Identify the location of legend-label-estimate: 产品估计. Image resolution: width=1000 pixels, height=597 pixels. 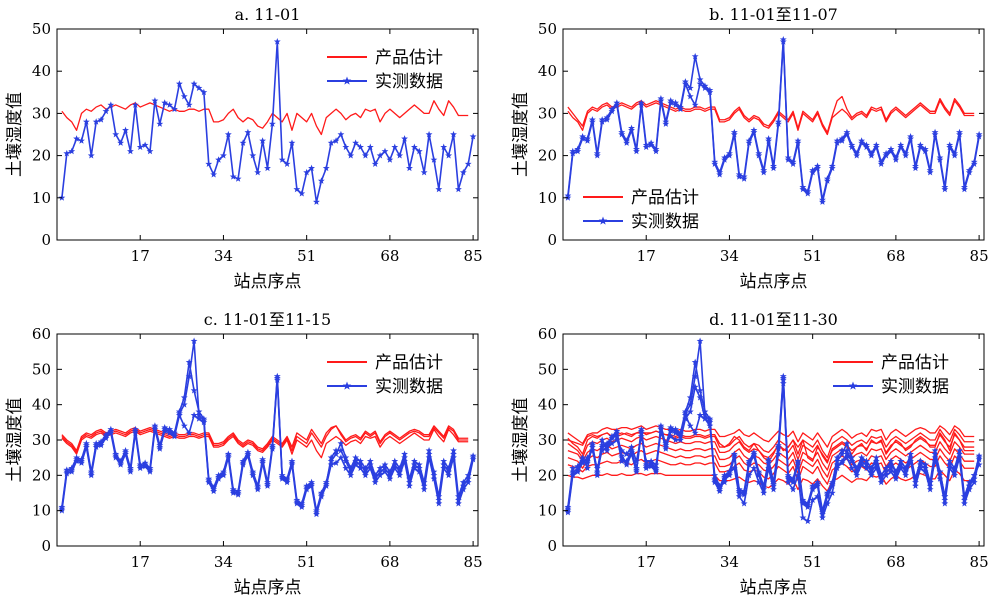
(409, 363).